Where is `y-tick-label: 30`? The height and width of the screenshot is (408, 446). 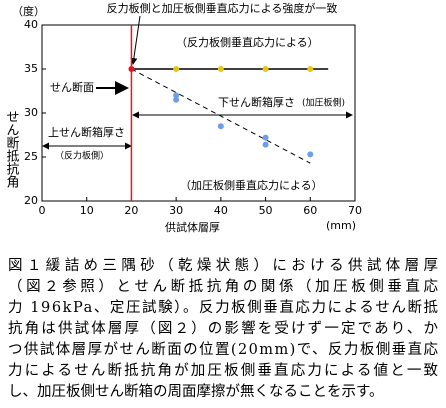
y-tick-label: 30 is located at coordinates (31, 112).